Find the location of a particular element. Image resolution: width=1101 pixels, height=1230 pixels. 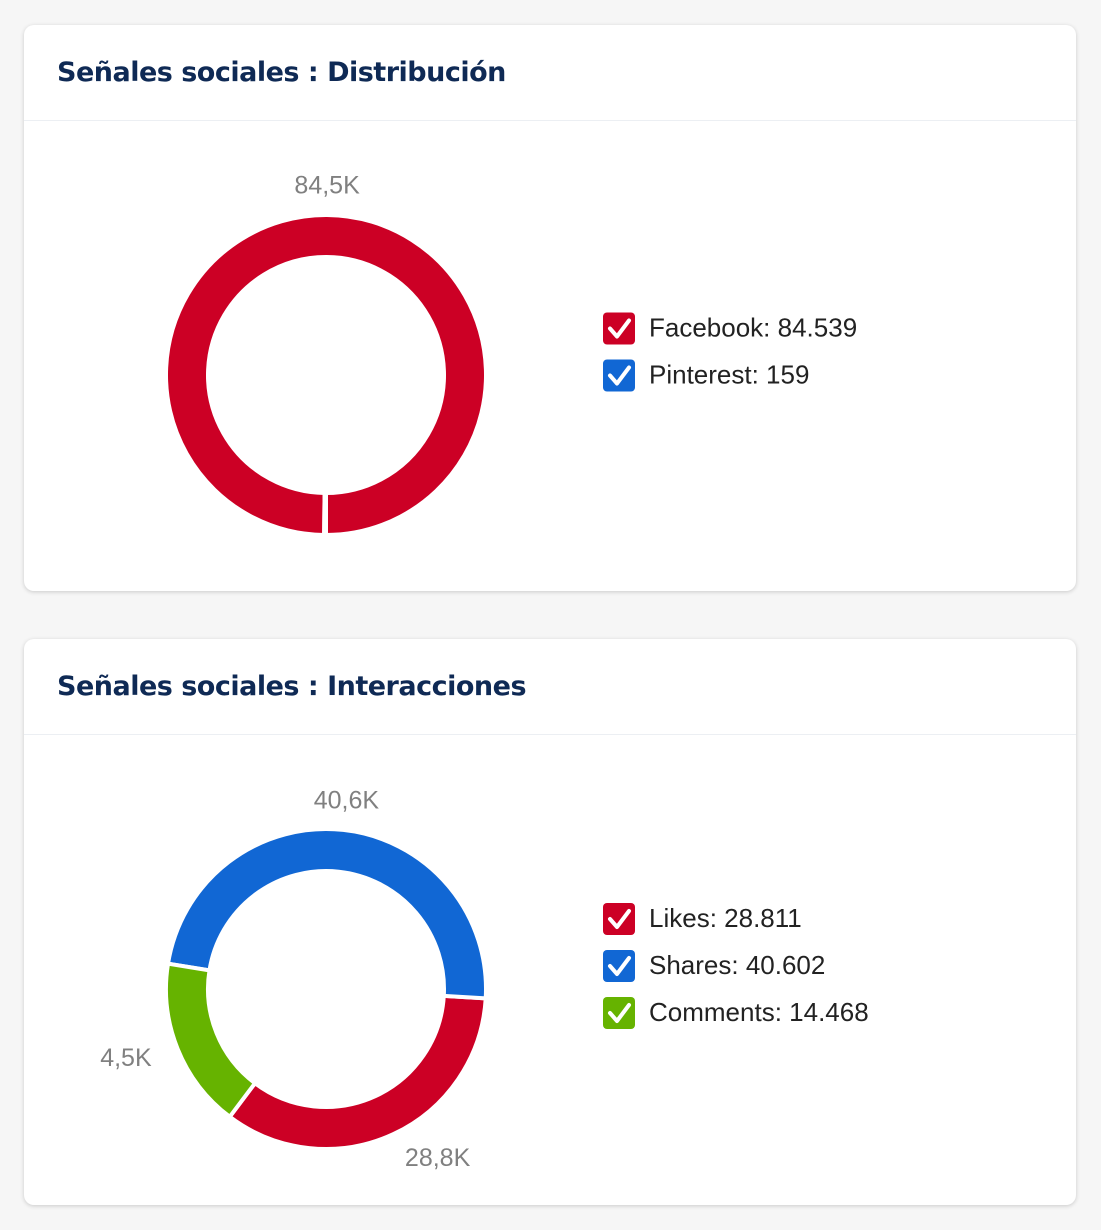

card-title: Señales sociales : Interacciones is located at coordinates (292, 686).